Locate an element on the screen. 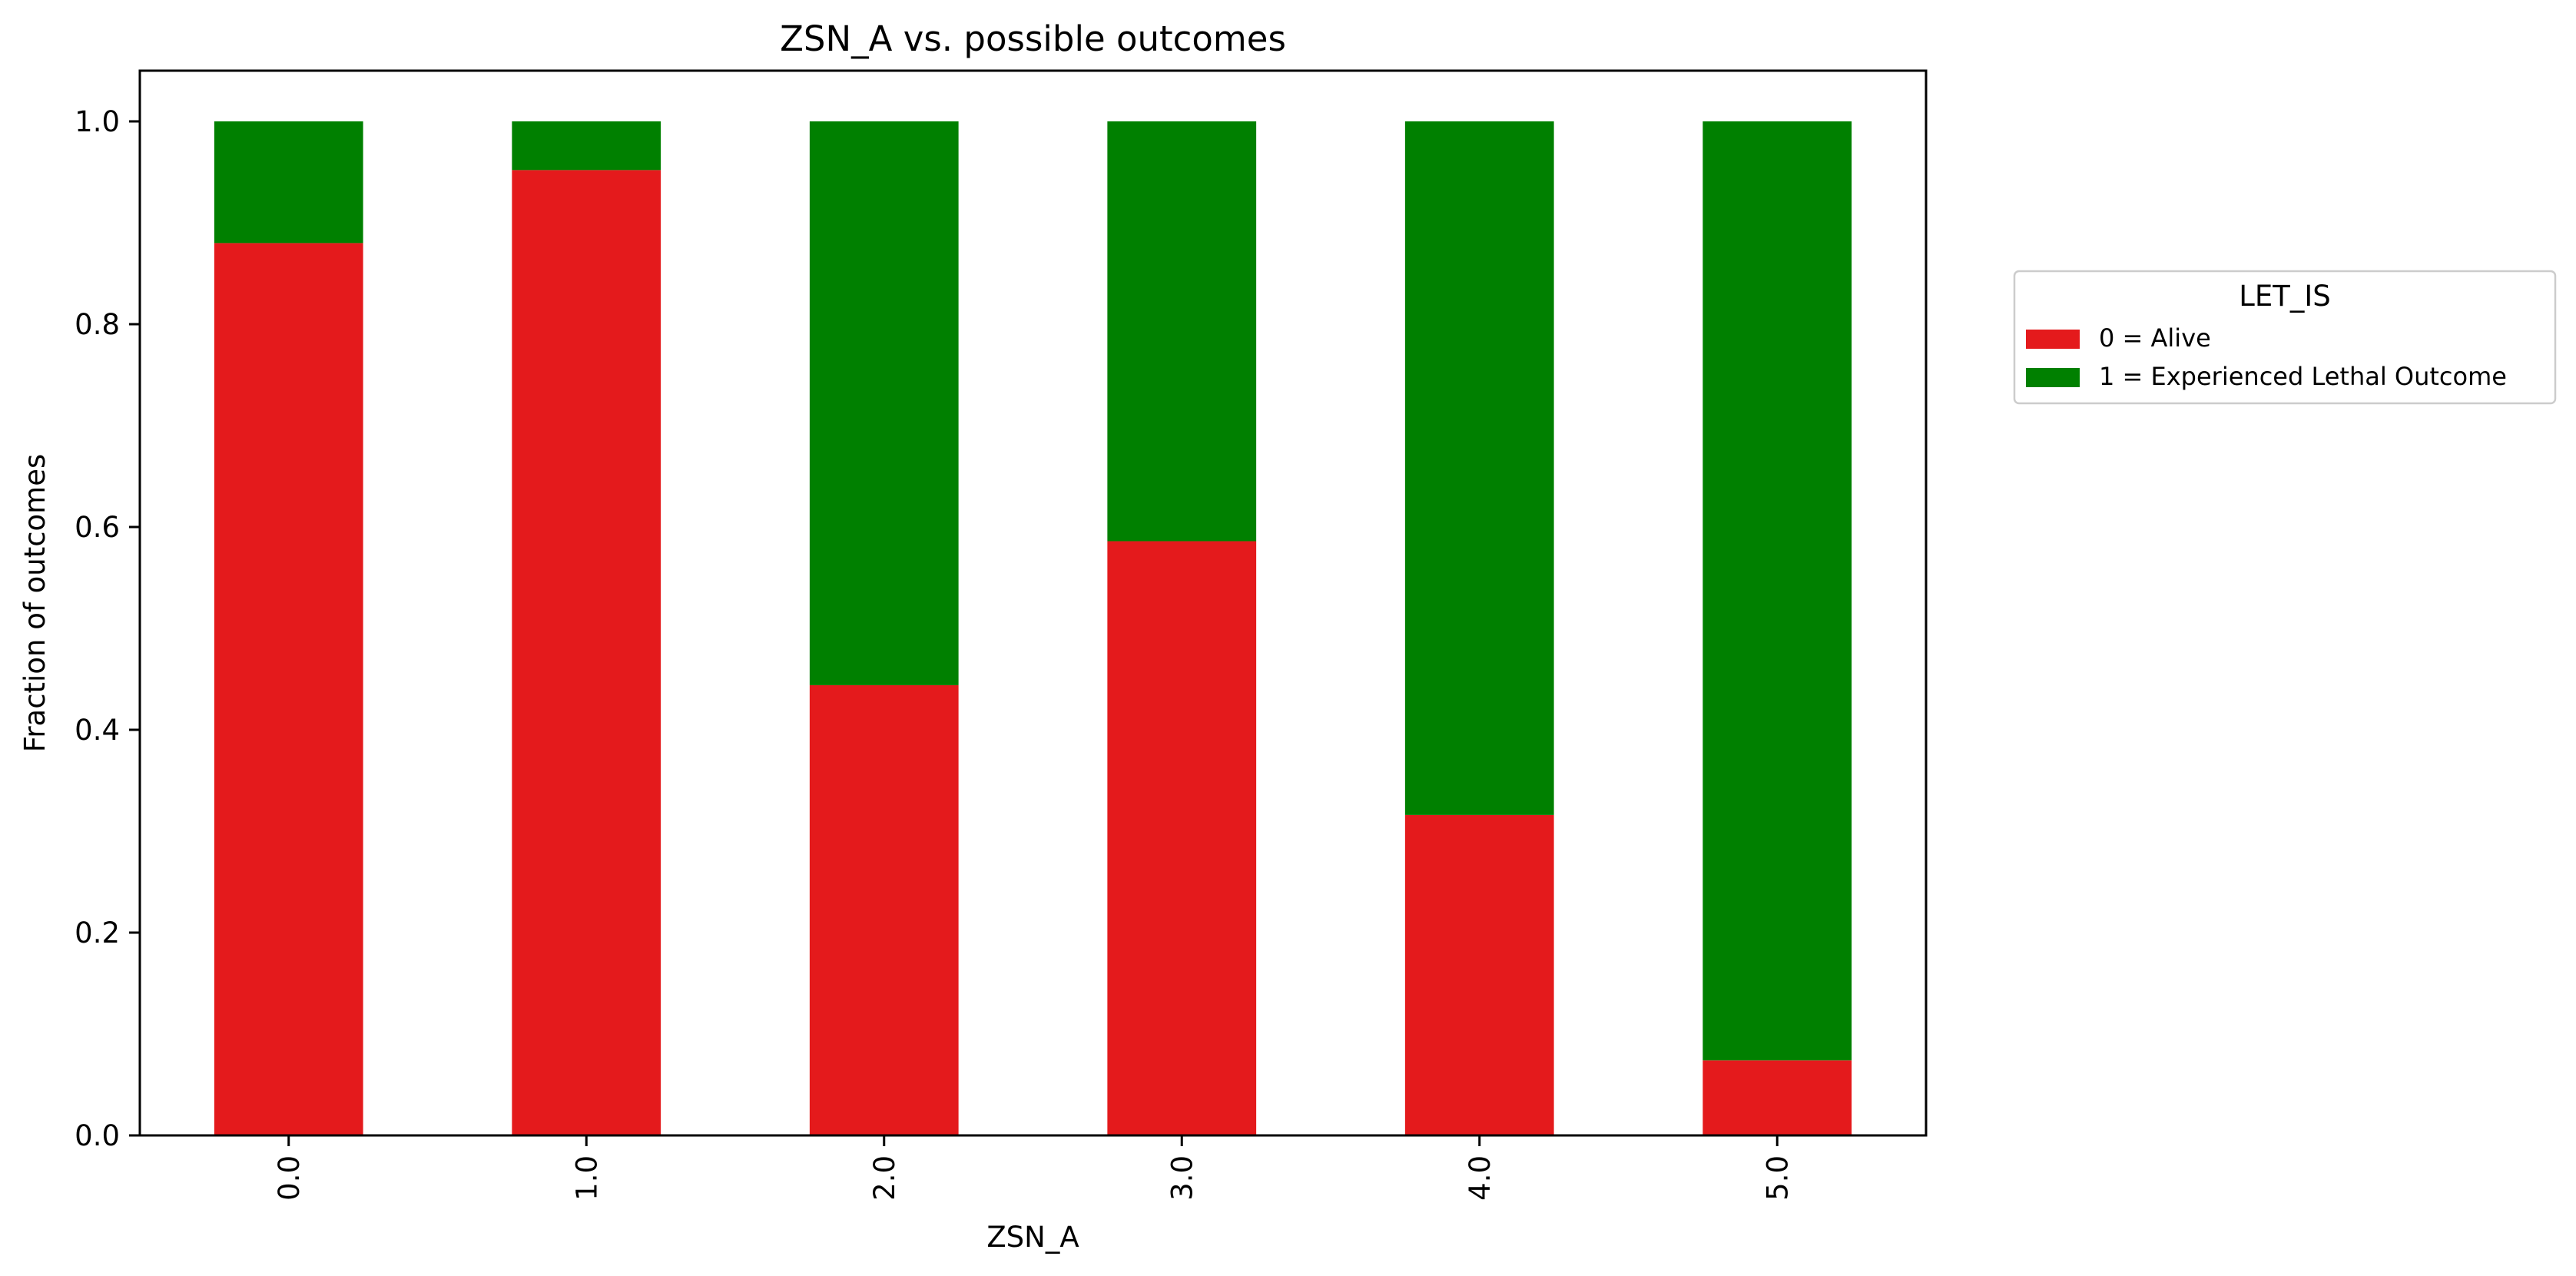  y-tick-label: 0.2 is located at coordinates (97, 933).